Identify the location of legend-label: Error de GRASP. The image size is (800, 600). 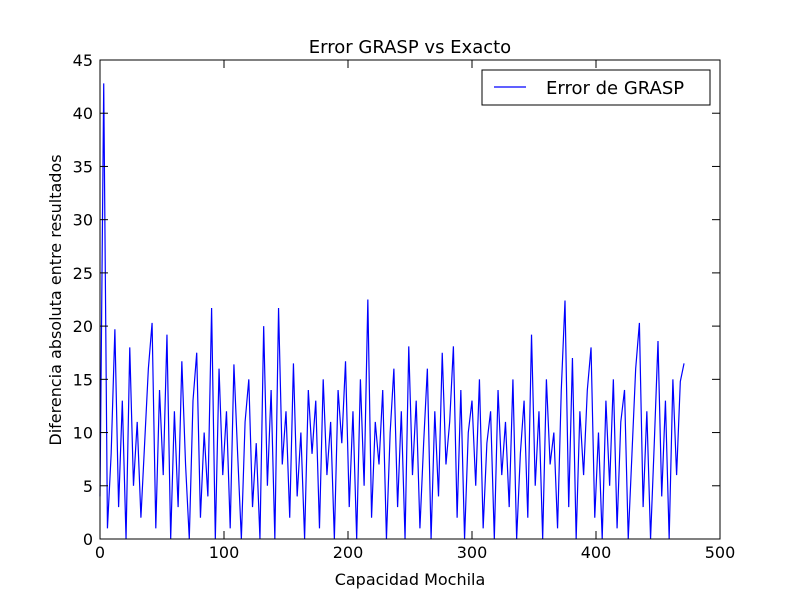
(615, 88).